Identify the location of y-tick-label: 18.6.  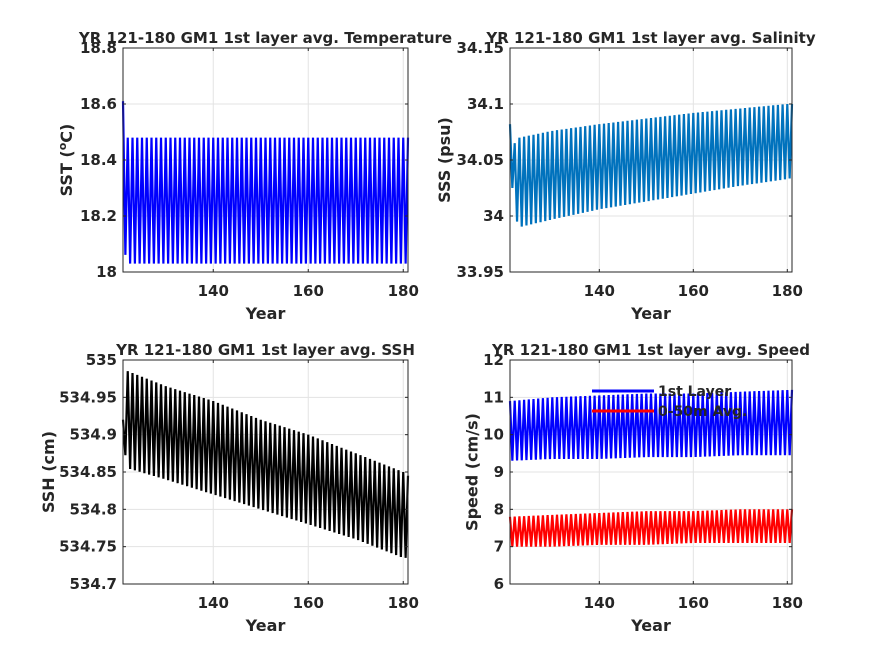
(98, 104).